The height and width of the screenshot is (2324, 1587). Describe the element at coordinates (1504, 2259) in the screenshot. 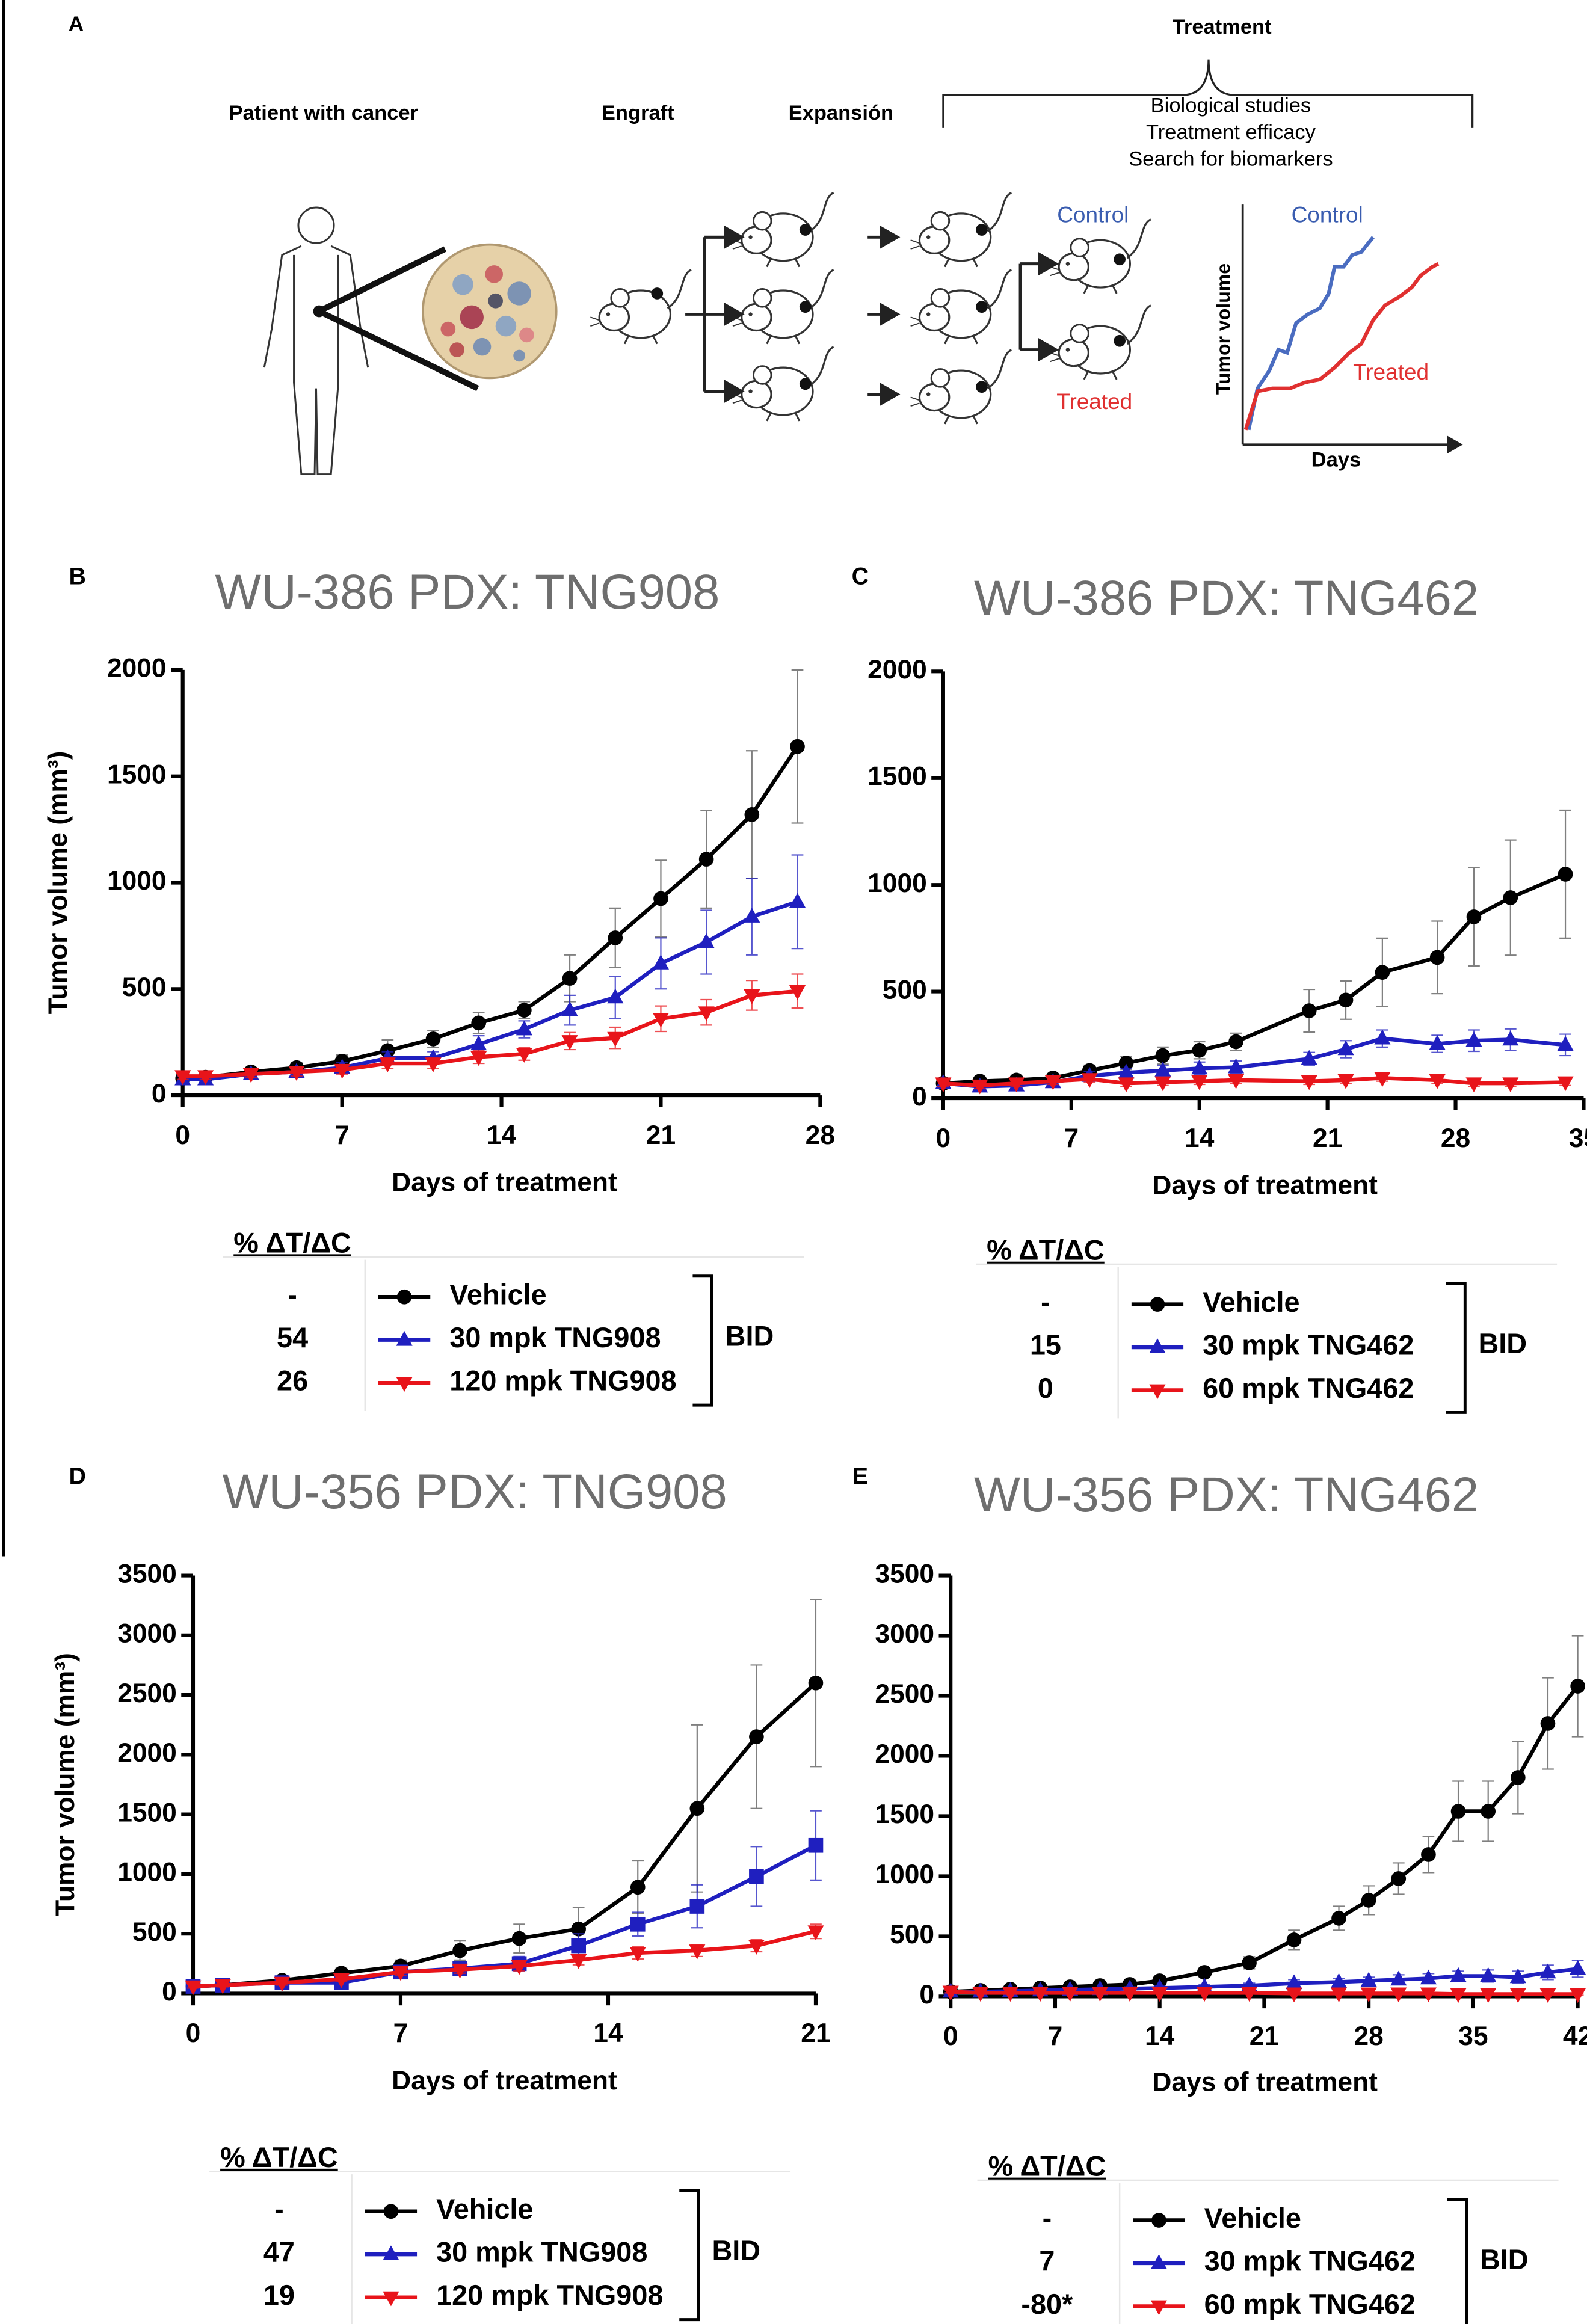

I see `regimen-label: BID` at that location.